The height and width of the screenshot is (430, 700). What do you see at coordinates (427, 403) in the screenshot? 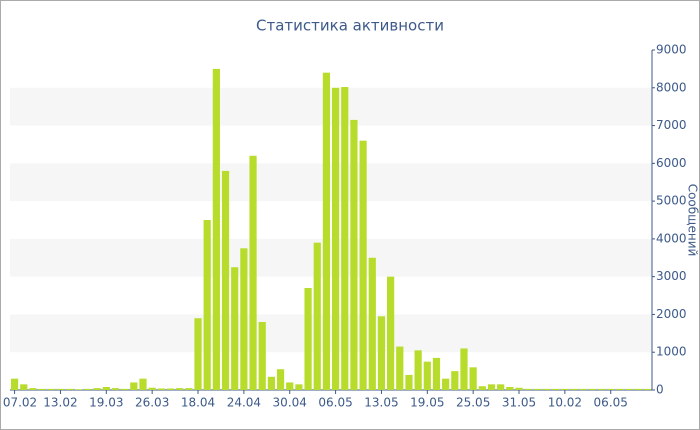
I see `x-tick-label: 19.05` at bounding box center [427, 403].